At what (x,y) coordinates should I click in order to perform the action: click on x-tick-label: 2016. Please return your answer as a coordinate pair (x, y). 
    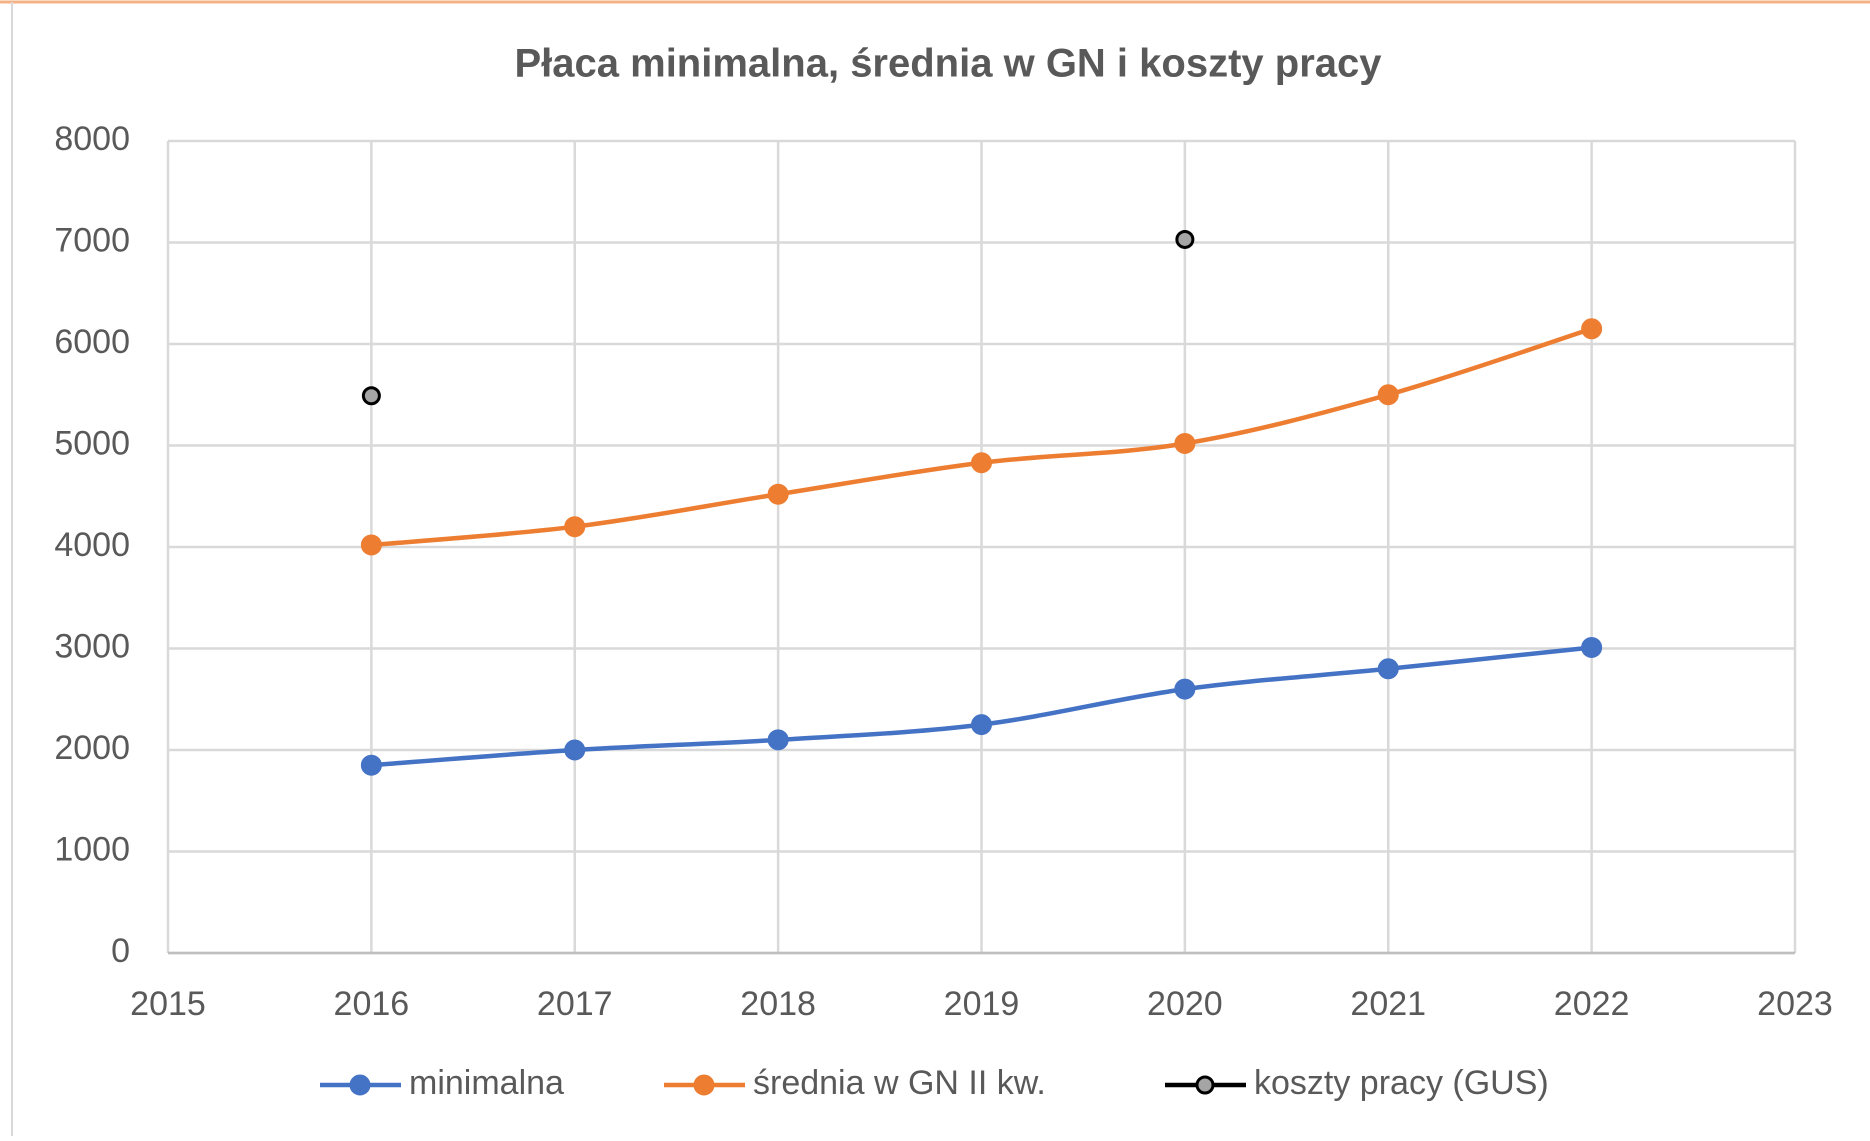
    Looking at the image, I should click on (372, 1004).